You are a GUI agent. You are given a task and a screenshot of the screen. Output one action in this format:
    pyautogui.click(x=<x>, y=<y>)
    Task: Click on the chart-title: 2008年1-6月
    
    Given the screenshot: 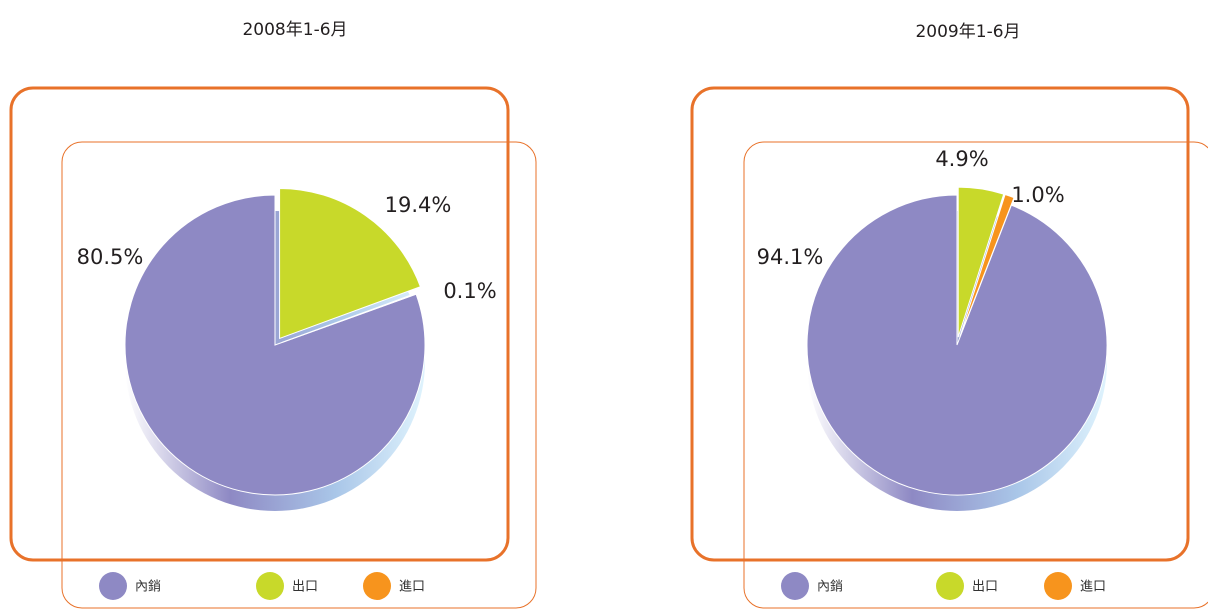 What is the action you would take?
    pyautogui.click(x=294, y=30)
    